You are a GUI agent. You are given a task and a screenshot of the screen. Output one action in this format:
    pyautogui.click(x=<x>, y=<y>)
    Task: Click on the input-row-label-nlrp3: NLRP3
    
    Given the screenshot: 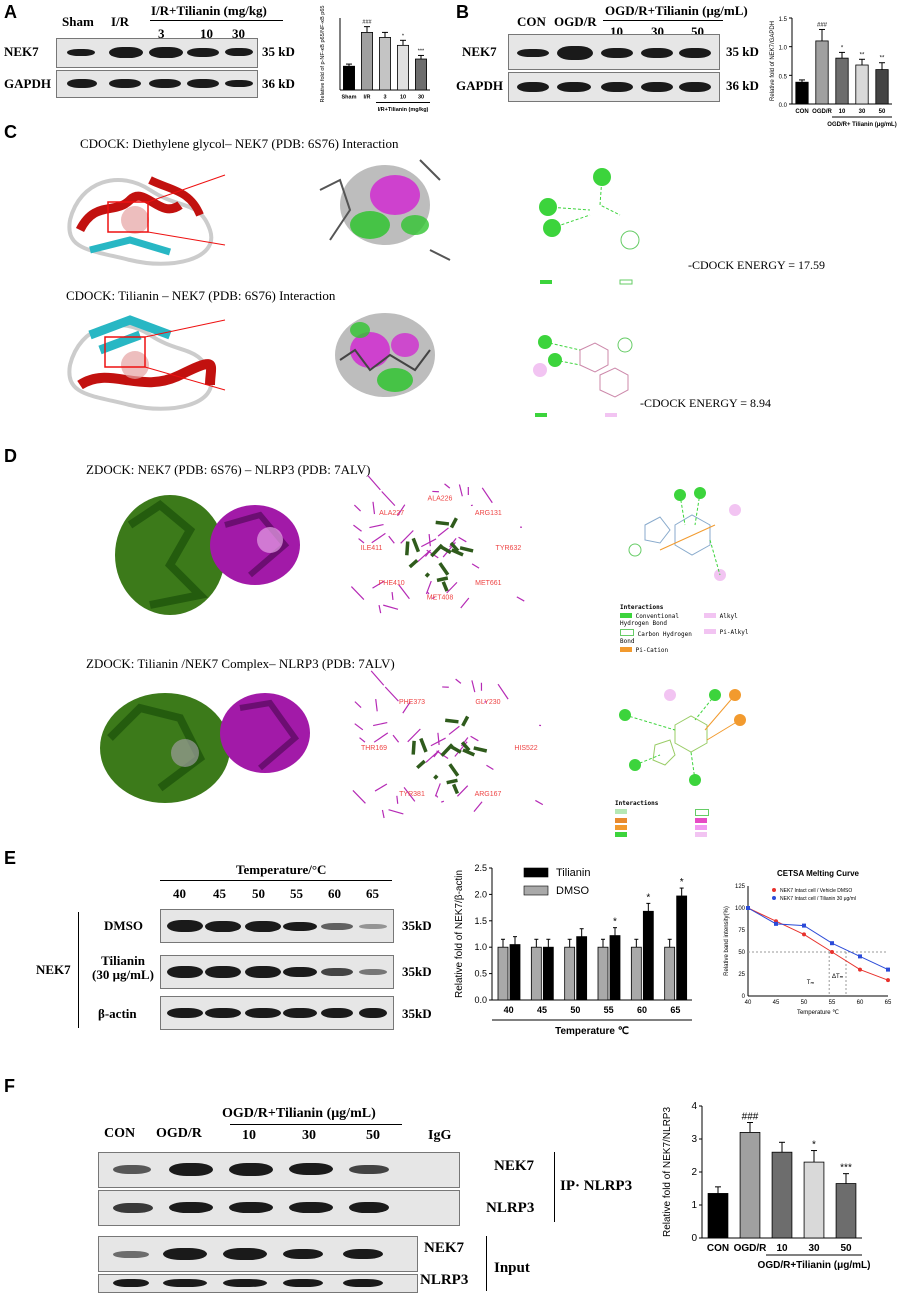 What is the action you would take?
    pyautogui.click(x=444, y=1280)
    